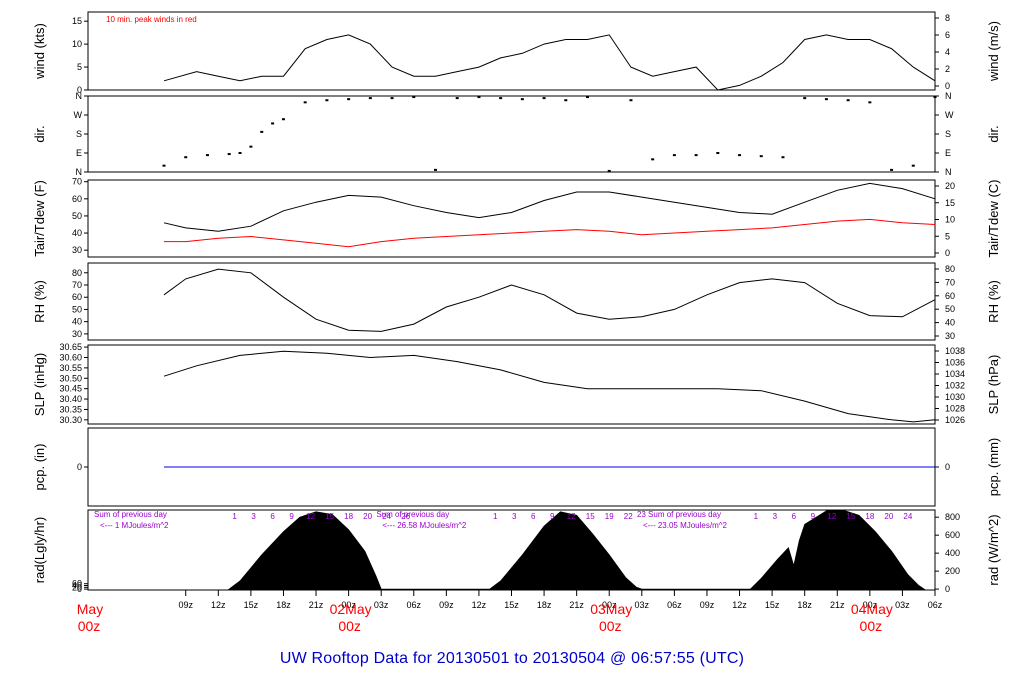 Image resolution: width=1024 pixels, height=700 pixels. I want to click on slp-ylabel-right: SLP (hPa), so click(993, 385).